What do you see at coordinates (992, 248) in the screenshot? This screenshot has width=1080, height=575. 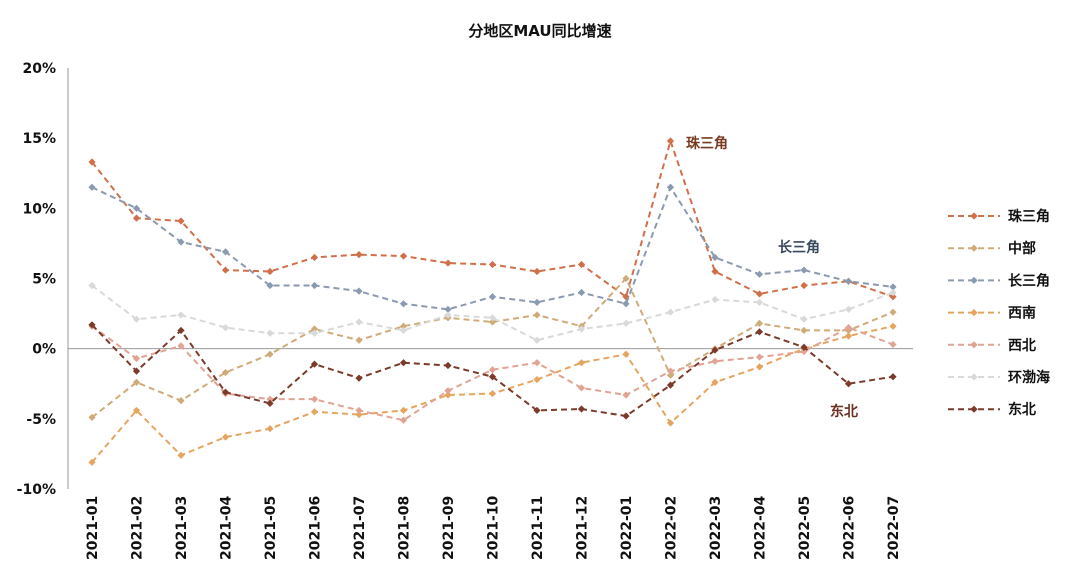 I see `legend-item: 中部` at bounding box center [992, 248].